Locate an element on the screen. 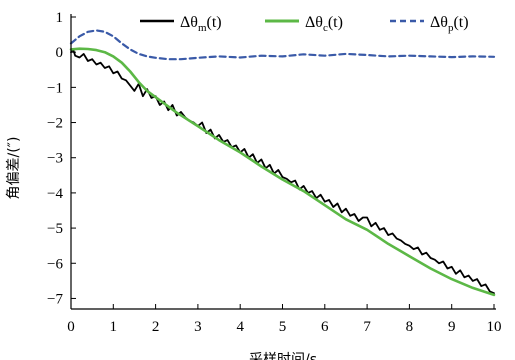 The height and width of the screenshot is (360, 515). x-tick-label: 10 is located at coordinates (494, 327).